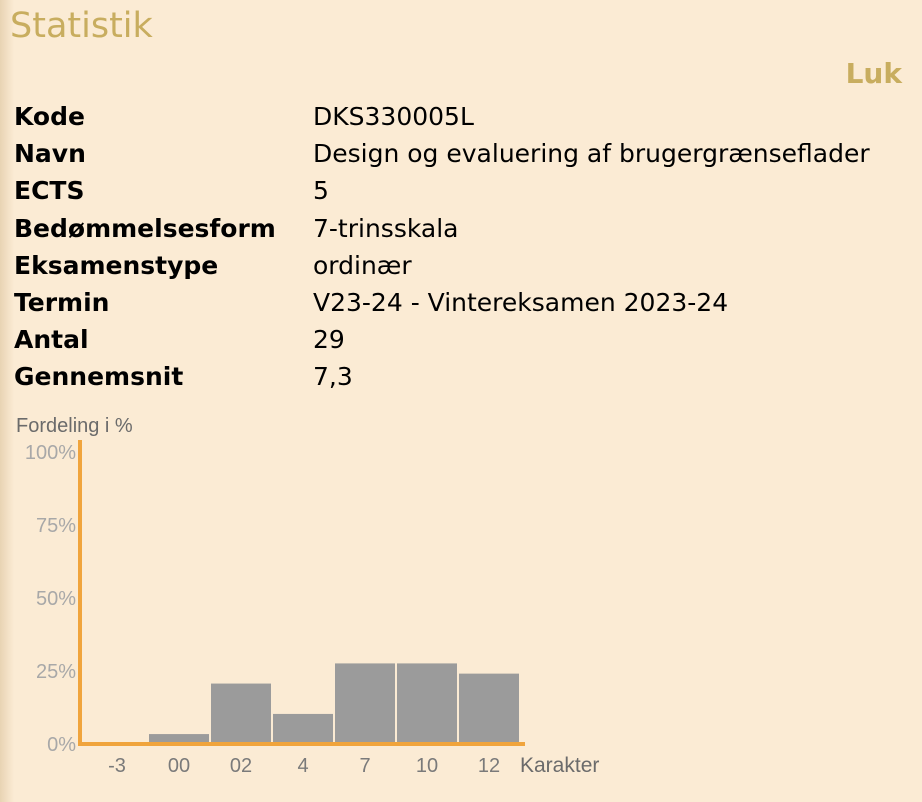  Describe the element at coordinates (62, 303) in the screenshot. I see `info-label: Termin` at that location.